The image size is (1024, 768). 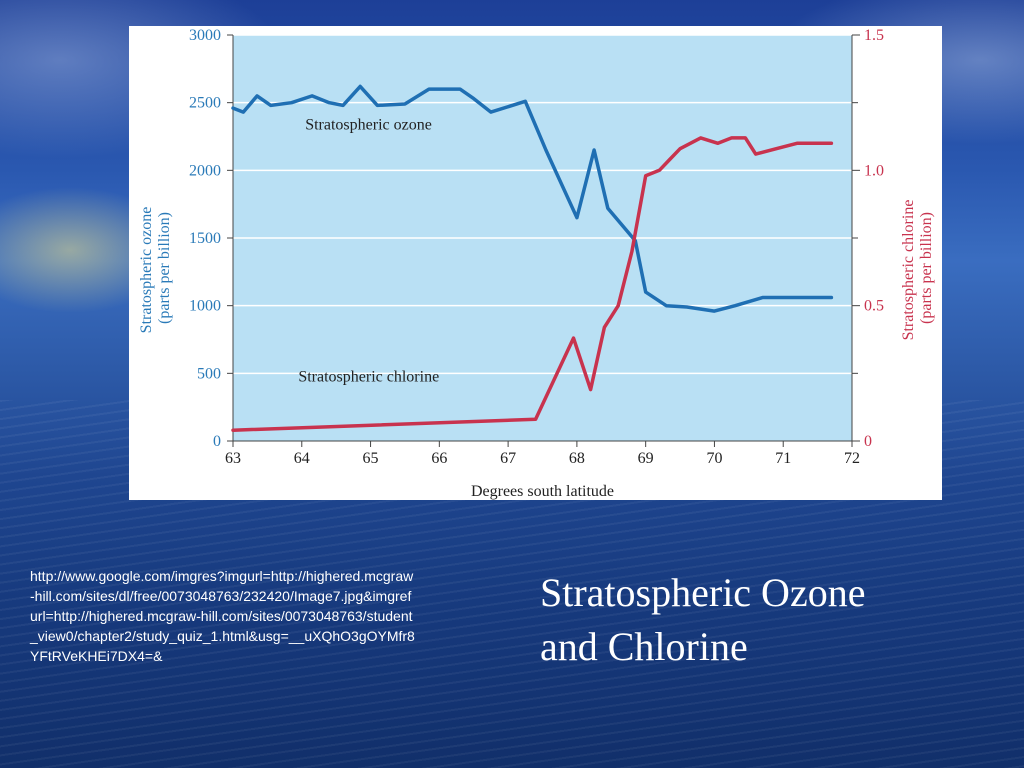 What do you see at coordinates (205, 306) in the screenshot?
I see `left-y-tick-label: 1000` at bounding box center [205, 306].